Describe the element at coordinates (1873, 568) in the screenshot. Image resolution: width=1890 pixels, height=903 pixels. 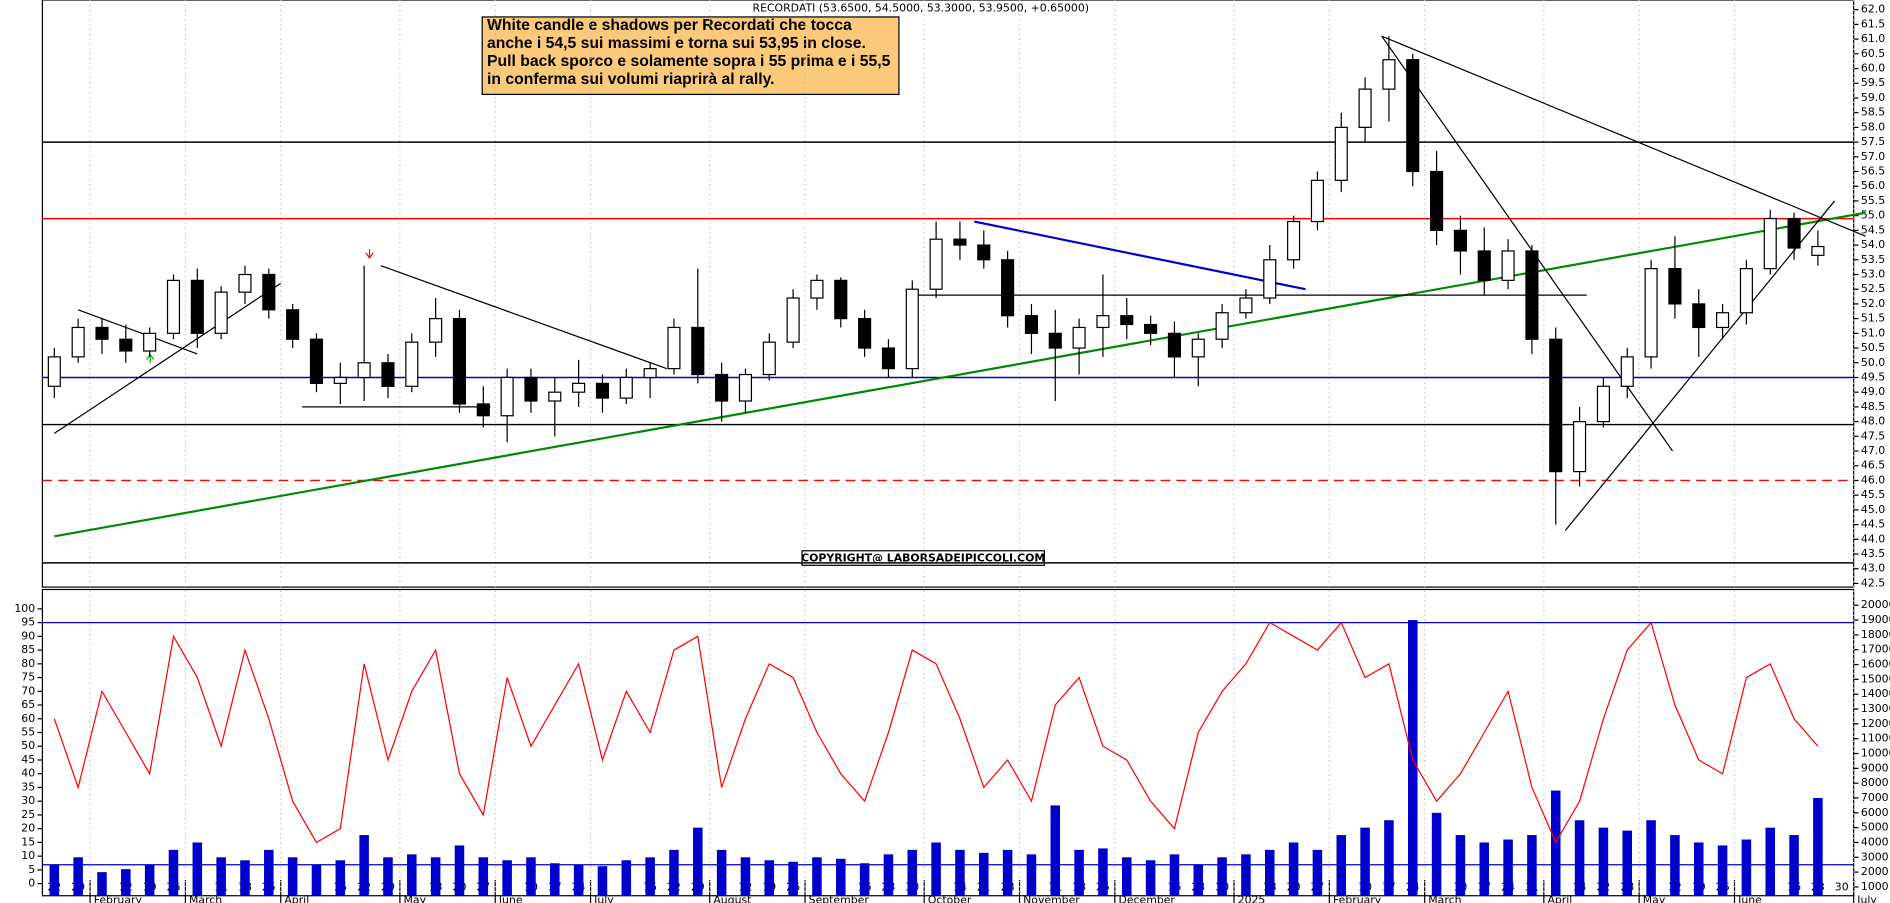
I see `y-tick-label: 43.0` at that location.